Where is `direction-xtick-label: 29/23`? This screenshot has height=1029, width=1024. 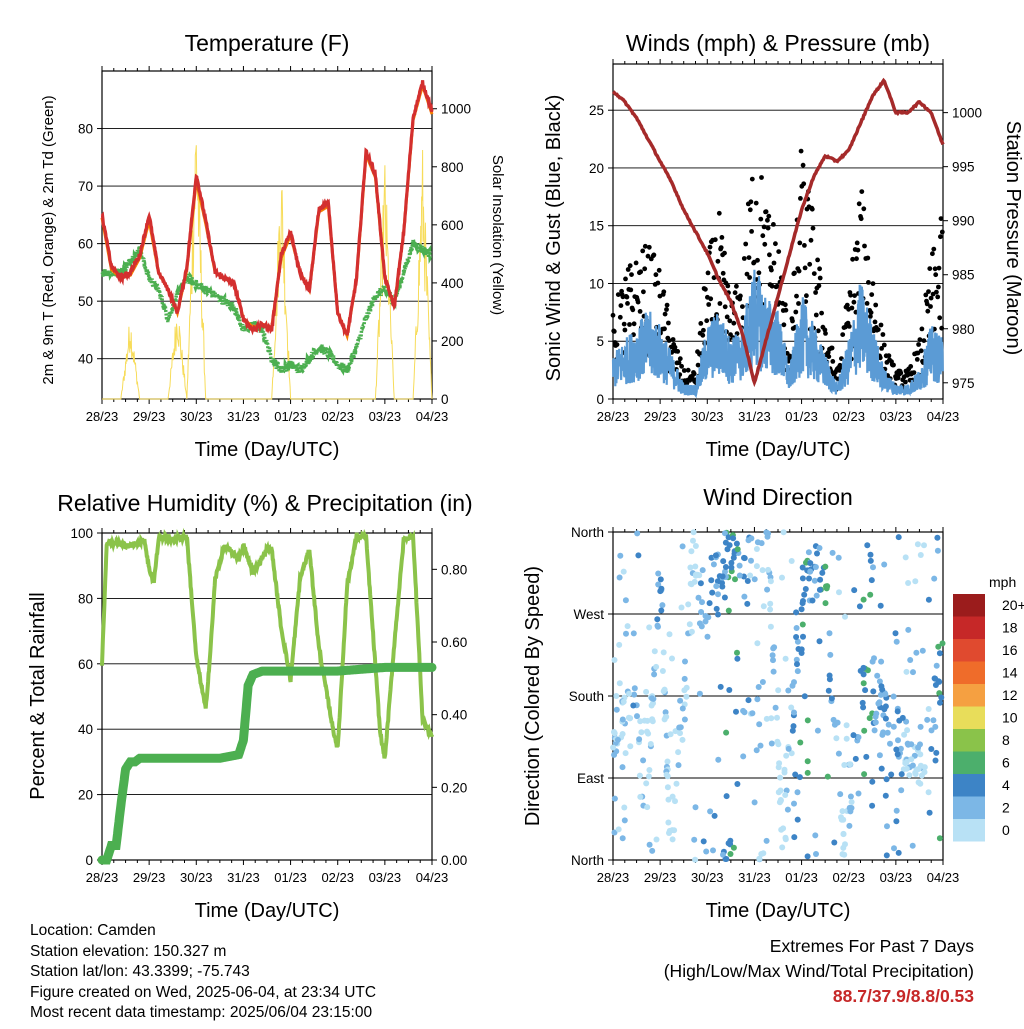
direction-xtick-label: 29/23 is located at coordinates (660, 877).